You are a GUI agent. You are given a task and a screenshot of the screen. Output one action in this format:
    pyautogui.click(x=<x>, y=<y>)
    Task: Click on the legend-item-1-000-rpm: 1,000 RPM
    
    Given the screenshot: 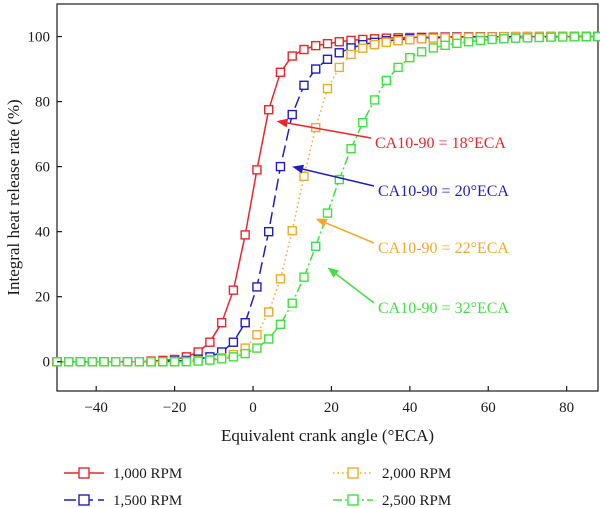 What is the action you would take?
    pyautogui.click(x=123, y=474)
    